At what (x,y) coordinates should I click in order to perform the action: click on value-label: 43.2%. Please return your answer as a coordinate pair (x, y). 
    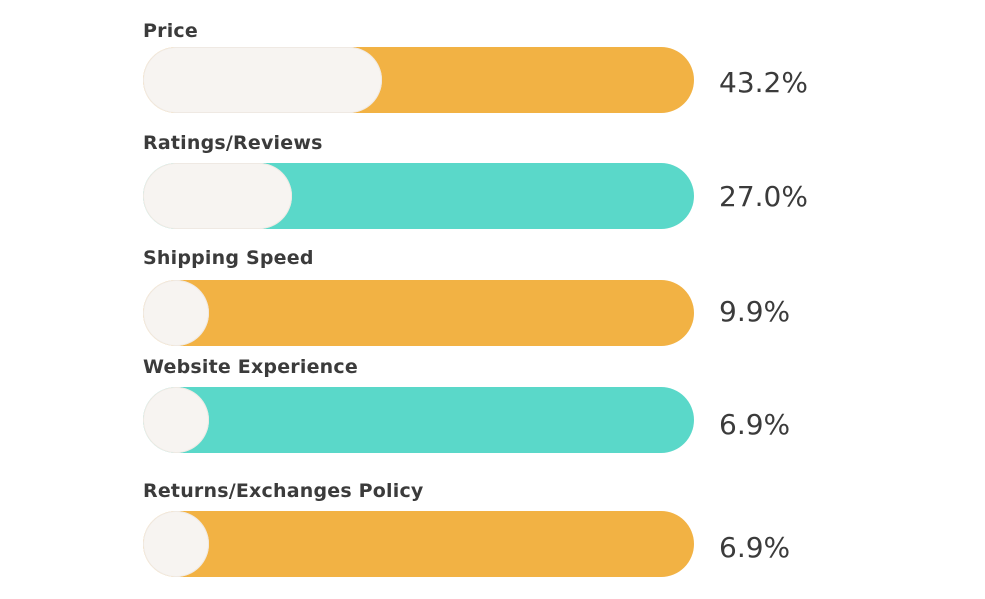
    Looking at the image, I should click on (763, 82).